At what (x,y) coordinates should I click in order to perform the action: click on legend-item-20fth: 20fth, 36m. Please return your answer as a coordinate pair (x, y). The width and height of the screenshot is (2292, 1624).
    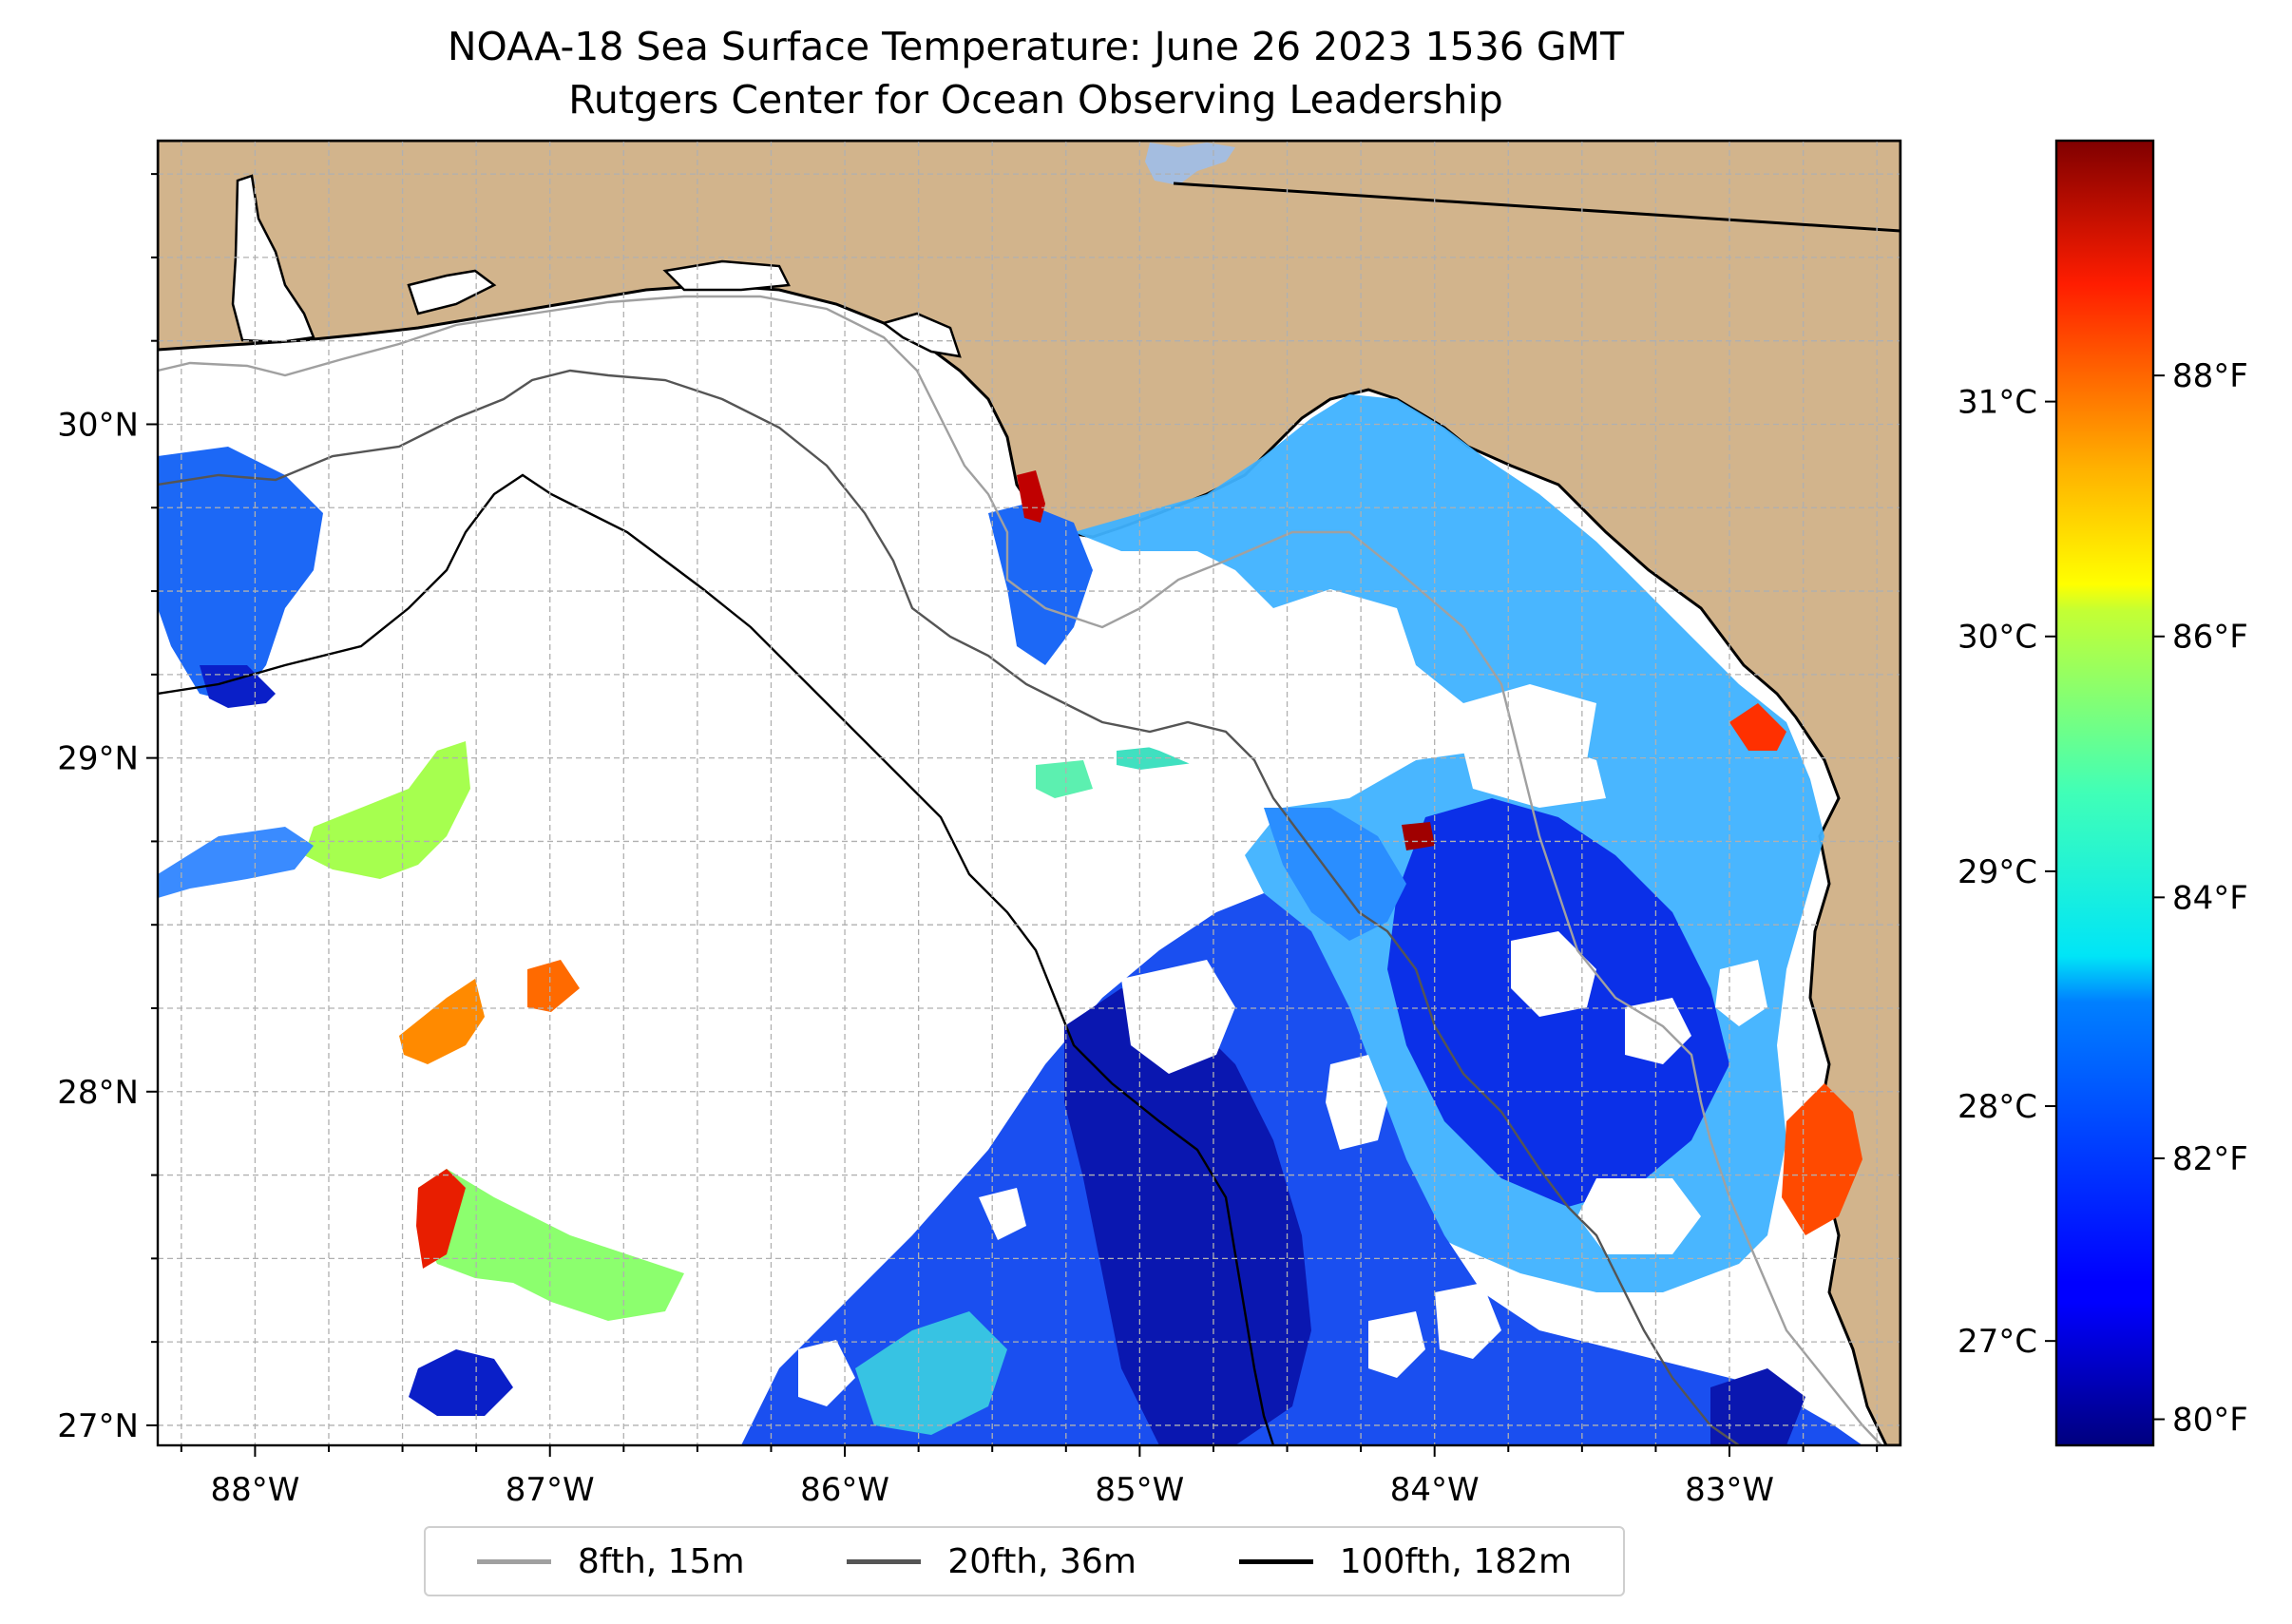
    Looking at the image, I should click on (991, 1561).